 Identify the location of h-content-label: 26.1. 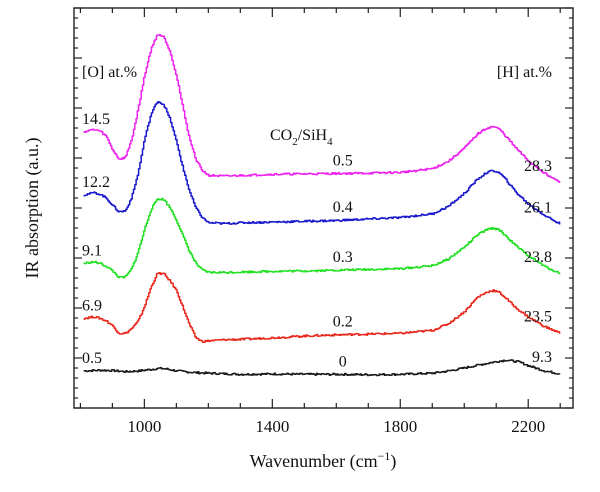
(538, 207).